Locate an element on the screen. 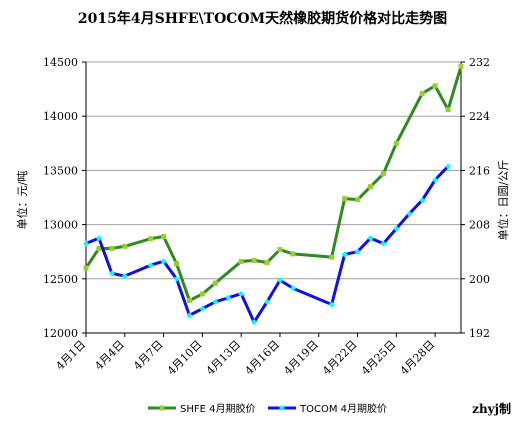  left-tick-label: 13000 is located at coordinates (60, 225).